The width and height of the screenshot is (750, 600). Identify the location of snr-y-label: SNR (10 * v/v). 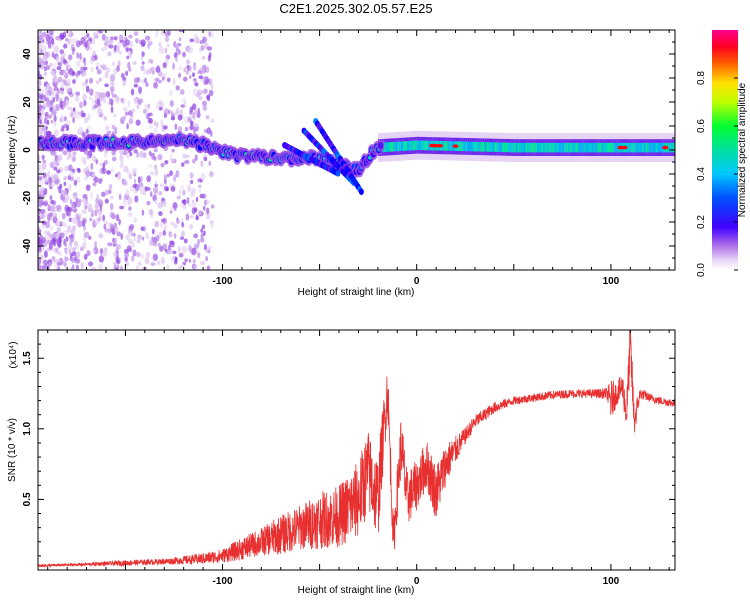
(12, 450).